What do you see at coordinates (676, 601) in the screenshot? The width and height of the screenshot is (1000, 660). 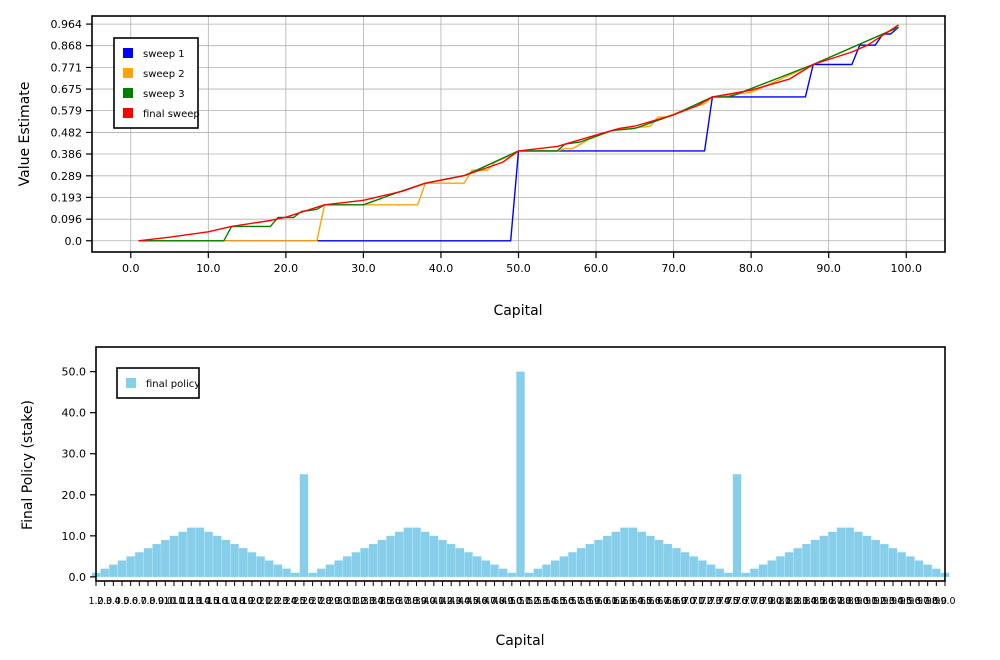 I see `x-tick-label: 68.0` at bounding box center [676, 601].